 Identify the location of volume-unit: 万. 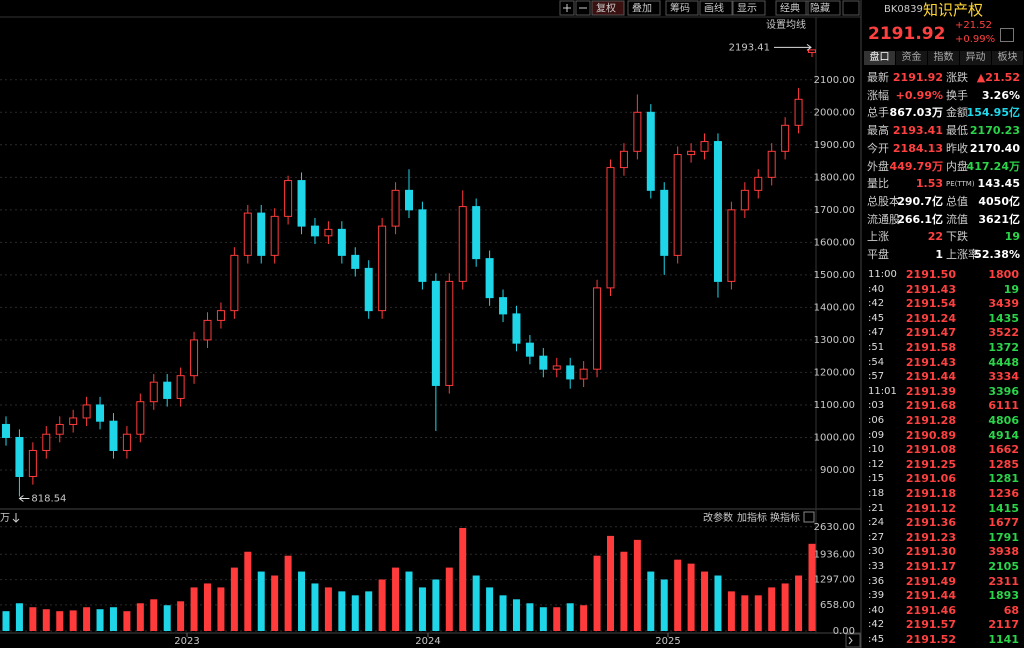
(5, 518).